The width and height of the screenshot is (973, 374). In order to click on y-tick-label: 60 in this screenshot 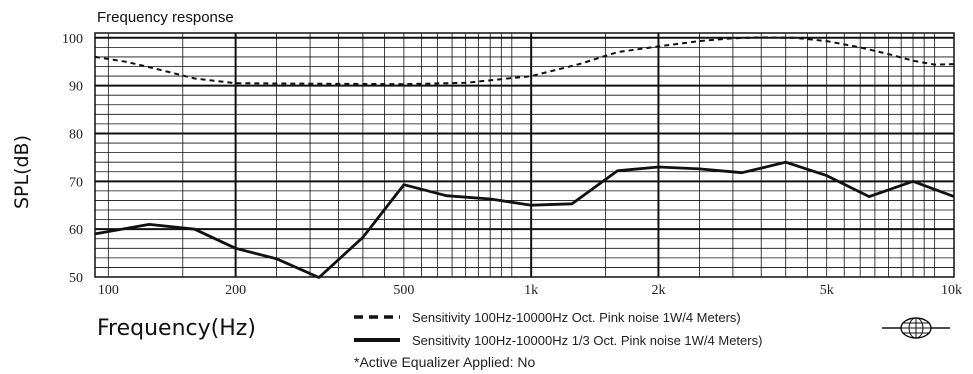, I will do `click(76, 230)`.